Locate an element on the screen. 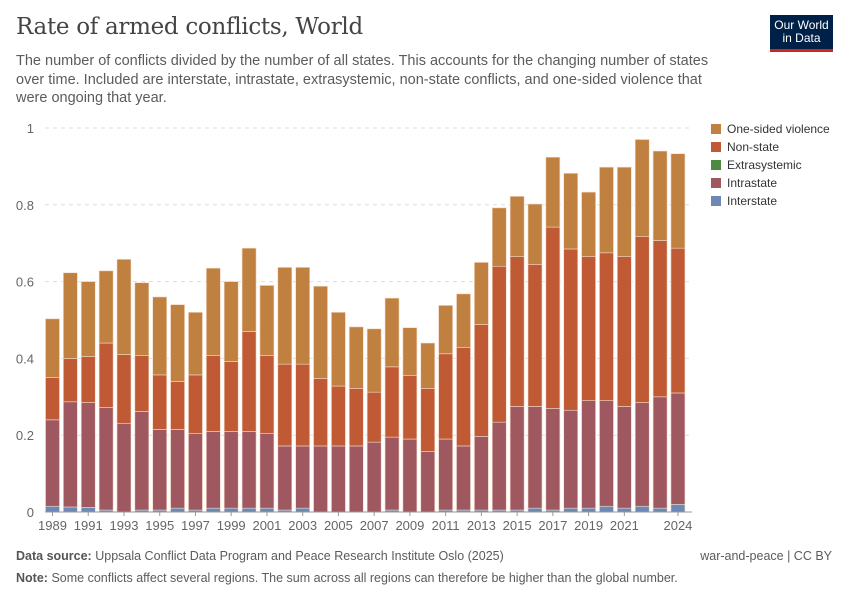  license: war-and-peace | CC BY is located at coordinates (766, 556).